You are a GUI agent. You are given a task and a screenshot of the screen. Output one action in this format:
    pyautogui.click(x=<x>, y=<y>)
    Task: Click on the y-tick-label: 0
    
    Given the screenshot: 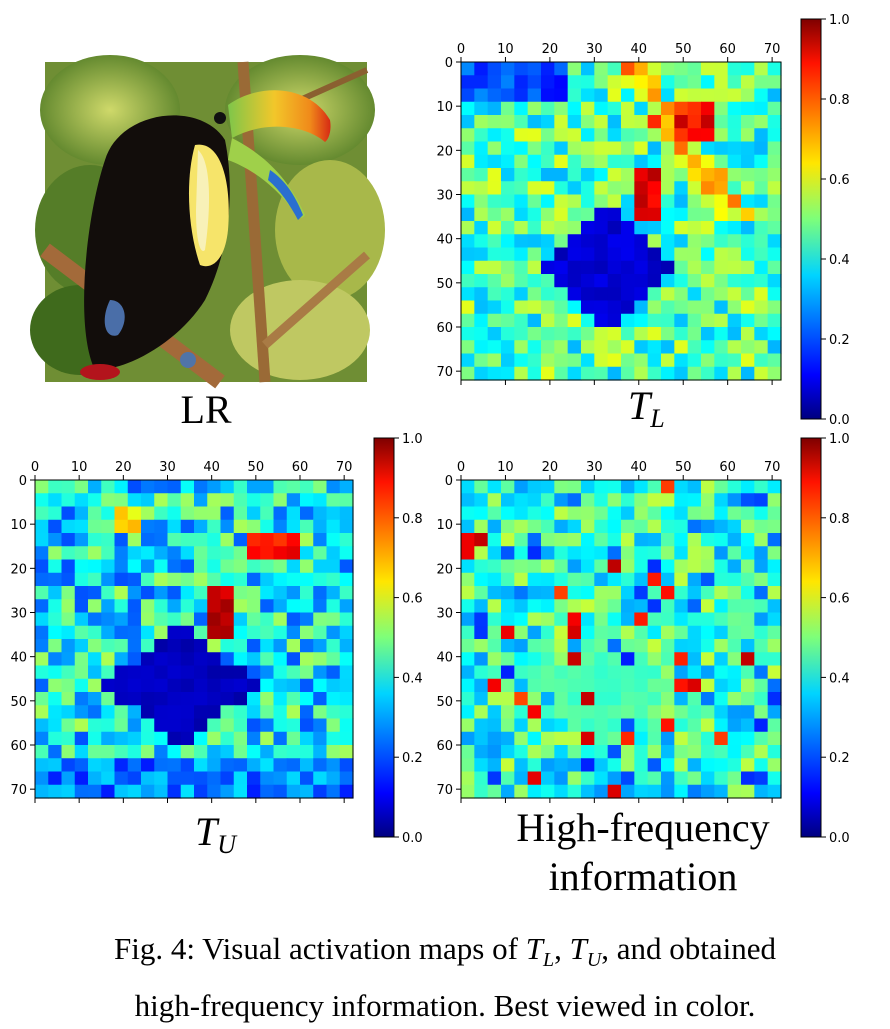 What is the action you would take?
    pyautogui.click(x=449, y=63)
    